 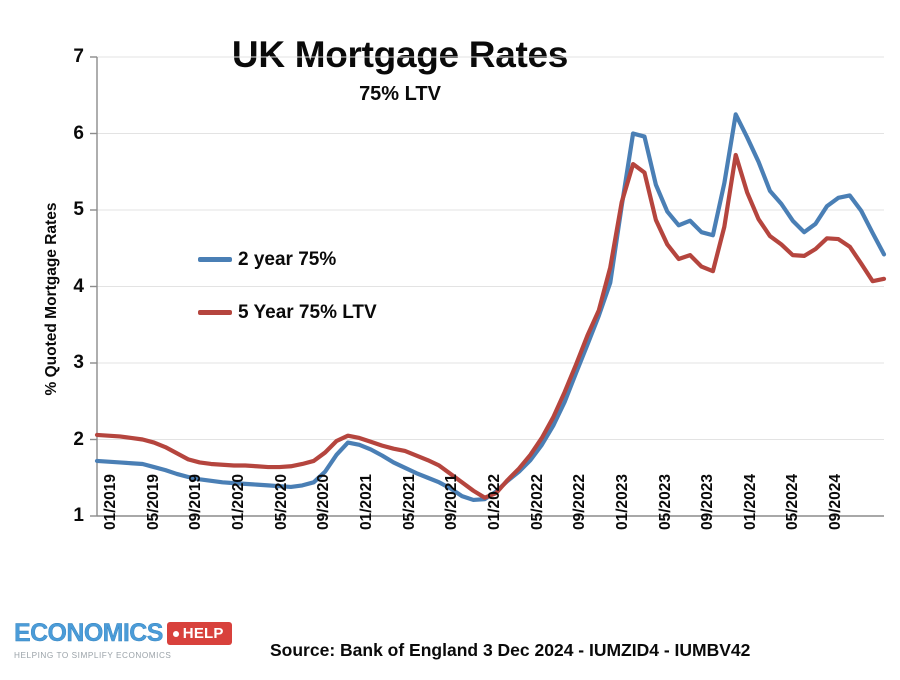 What do you see at coordinates (836, 501) in the screenshot?
I see `x-tick-label: 09/2024` at bounding box center [836, 501].